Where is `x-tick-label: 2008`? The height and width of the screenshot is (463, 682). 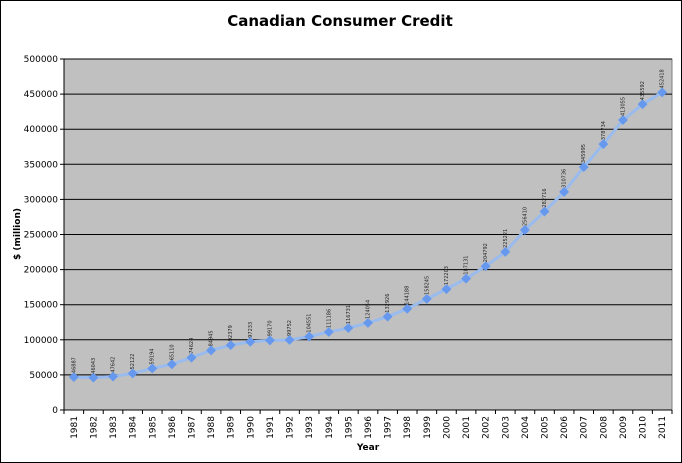
x-tick-label: 2008 is located at coordinates (604, 427).